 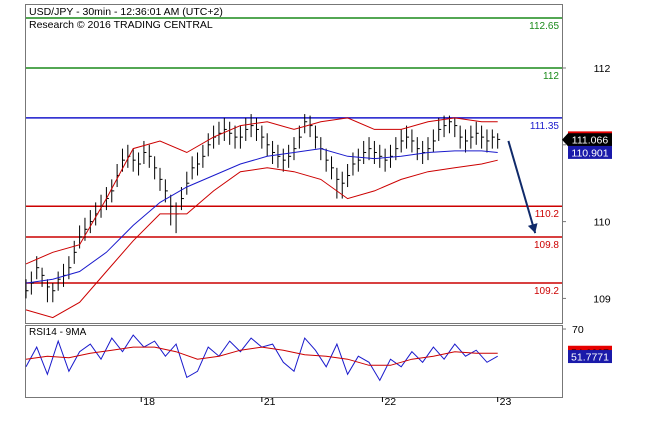 I want to click on rsi-panel-frame, so click(x=294, y=361).